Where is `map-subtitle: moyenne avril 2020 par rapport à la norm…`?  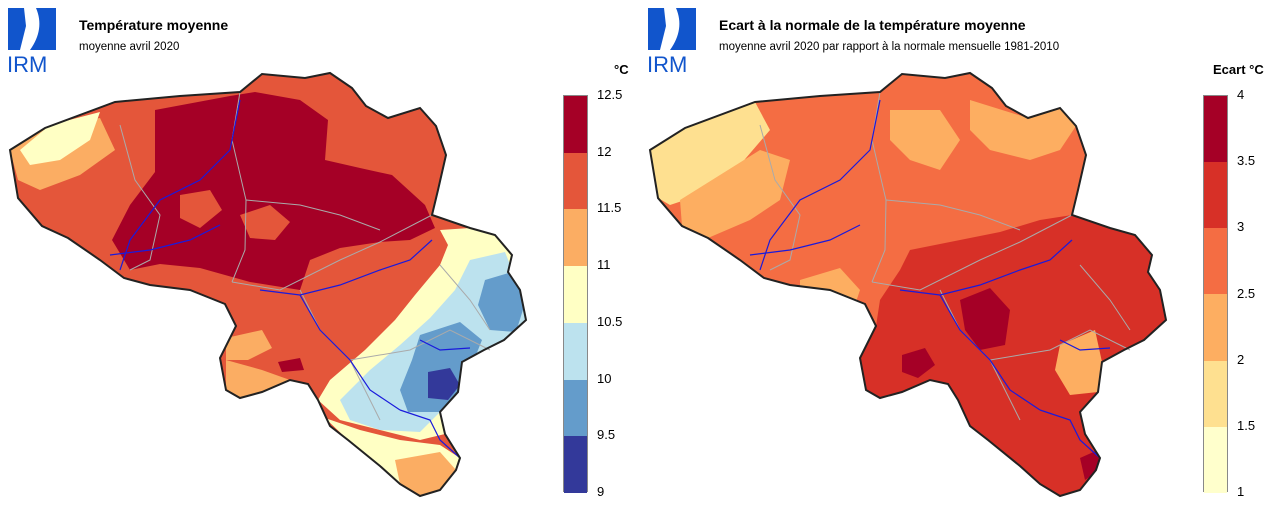 map-subtitle: moyenne avril 2020 par rapport à la norm… is located at coordinates (889, 47).